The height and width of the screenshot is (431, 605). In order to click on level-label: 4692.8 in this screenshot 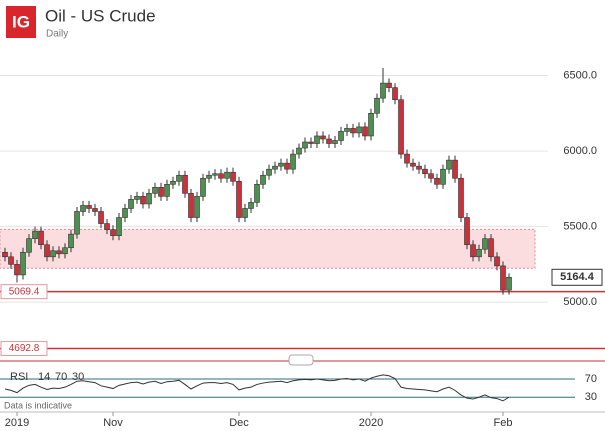, I will do `click(24, 348)`.